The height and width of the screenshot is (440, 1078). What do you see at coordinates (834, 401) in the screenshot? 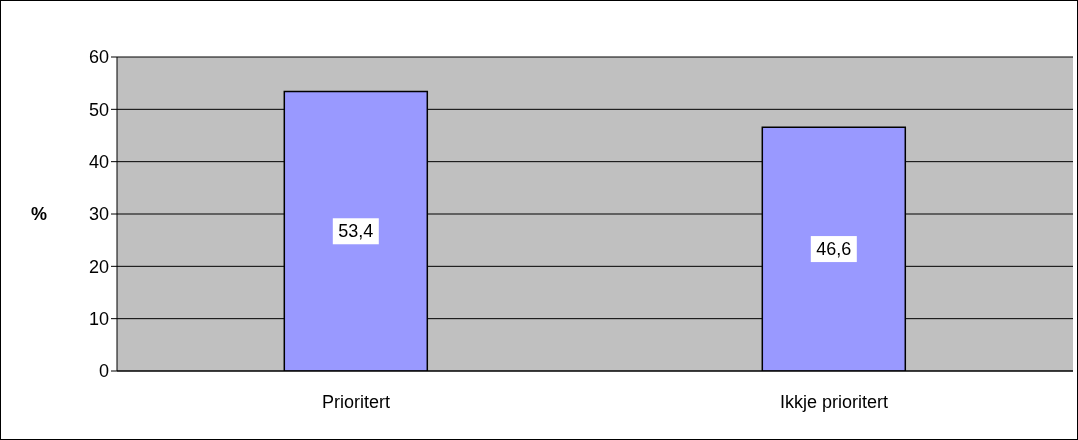
I see `x-tick-label: Ikkje prioritert` at bounding box center [834, 401].